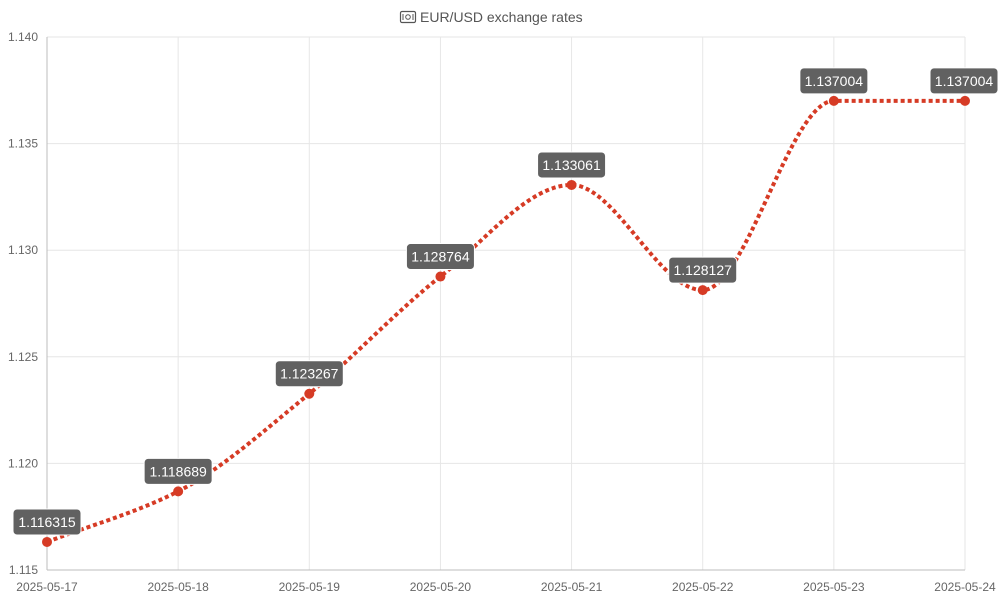  Describe the element at coordinates (23, 357) in the screenshot. I see `y-tick-label: 1.125` at that location.